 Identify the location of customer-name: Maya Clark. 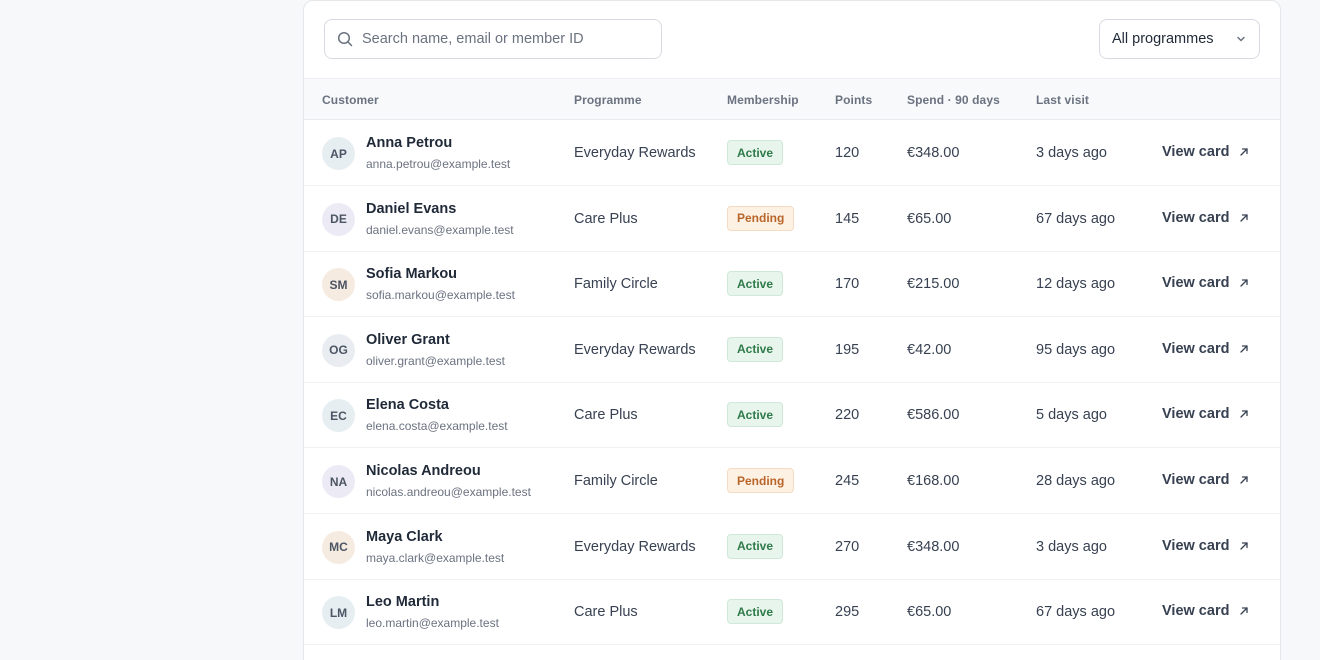
(404, 536).